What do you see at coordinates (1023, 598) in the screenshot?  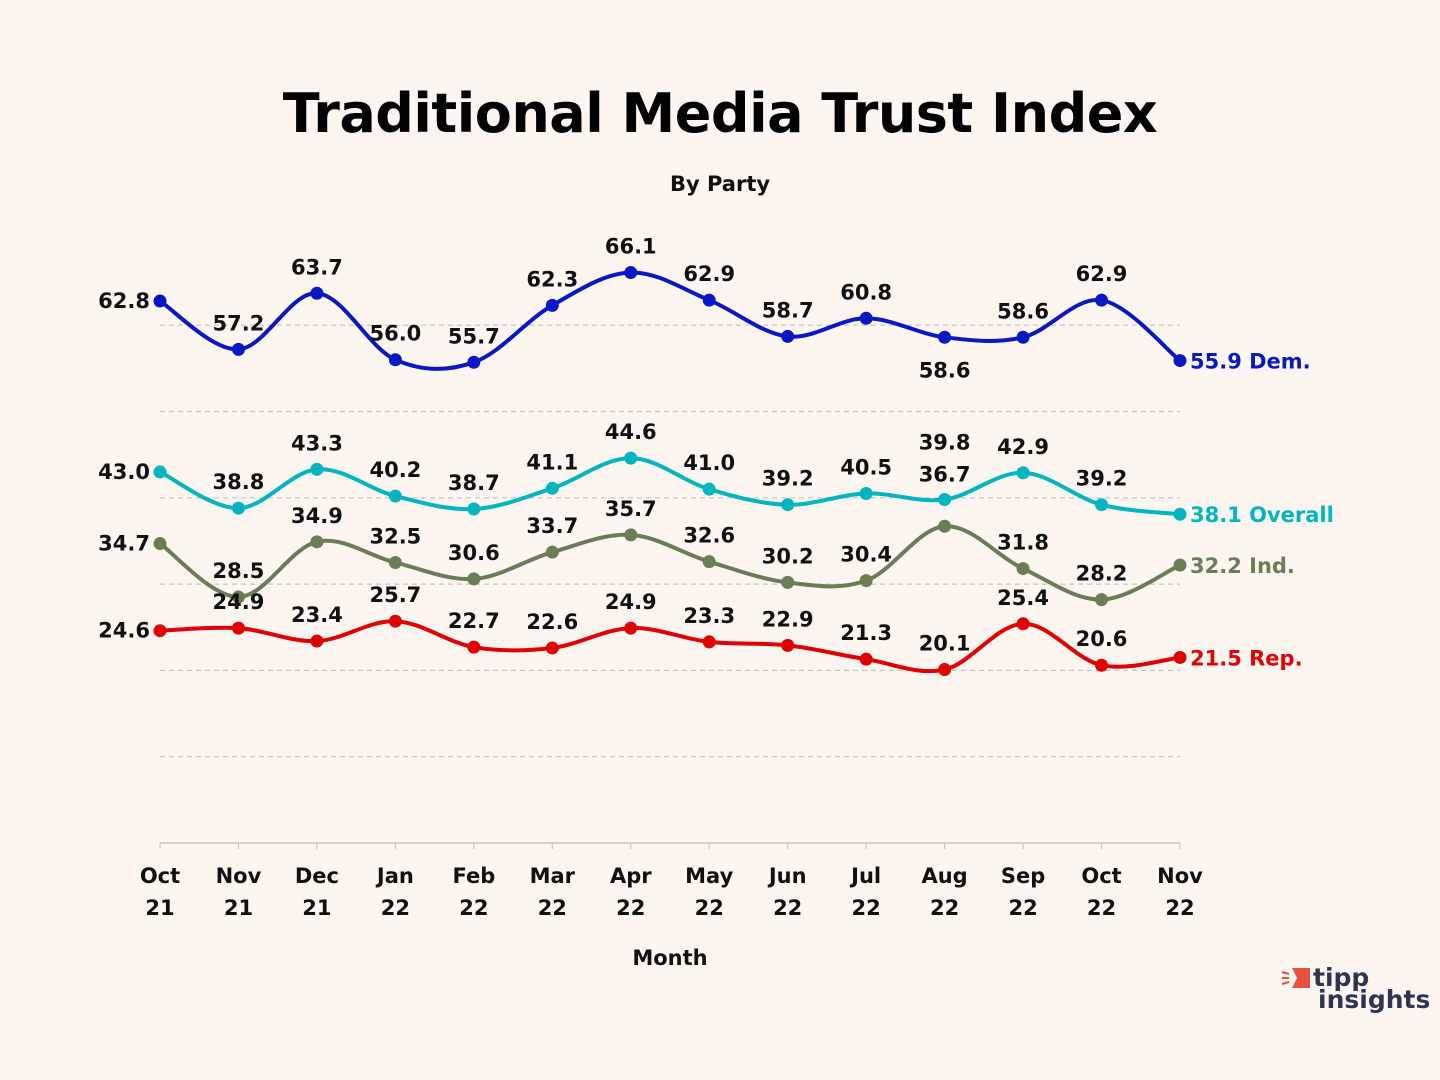 I see `data-label: 25.4` at bounding box center [1023, 598].